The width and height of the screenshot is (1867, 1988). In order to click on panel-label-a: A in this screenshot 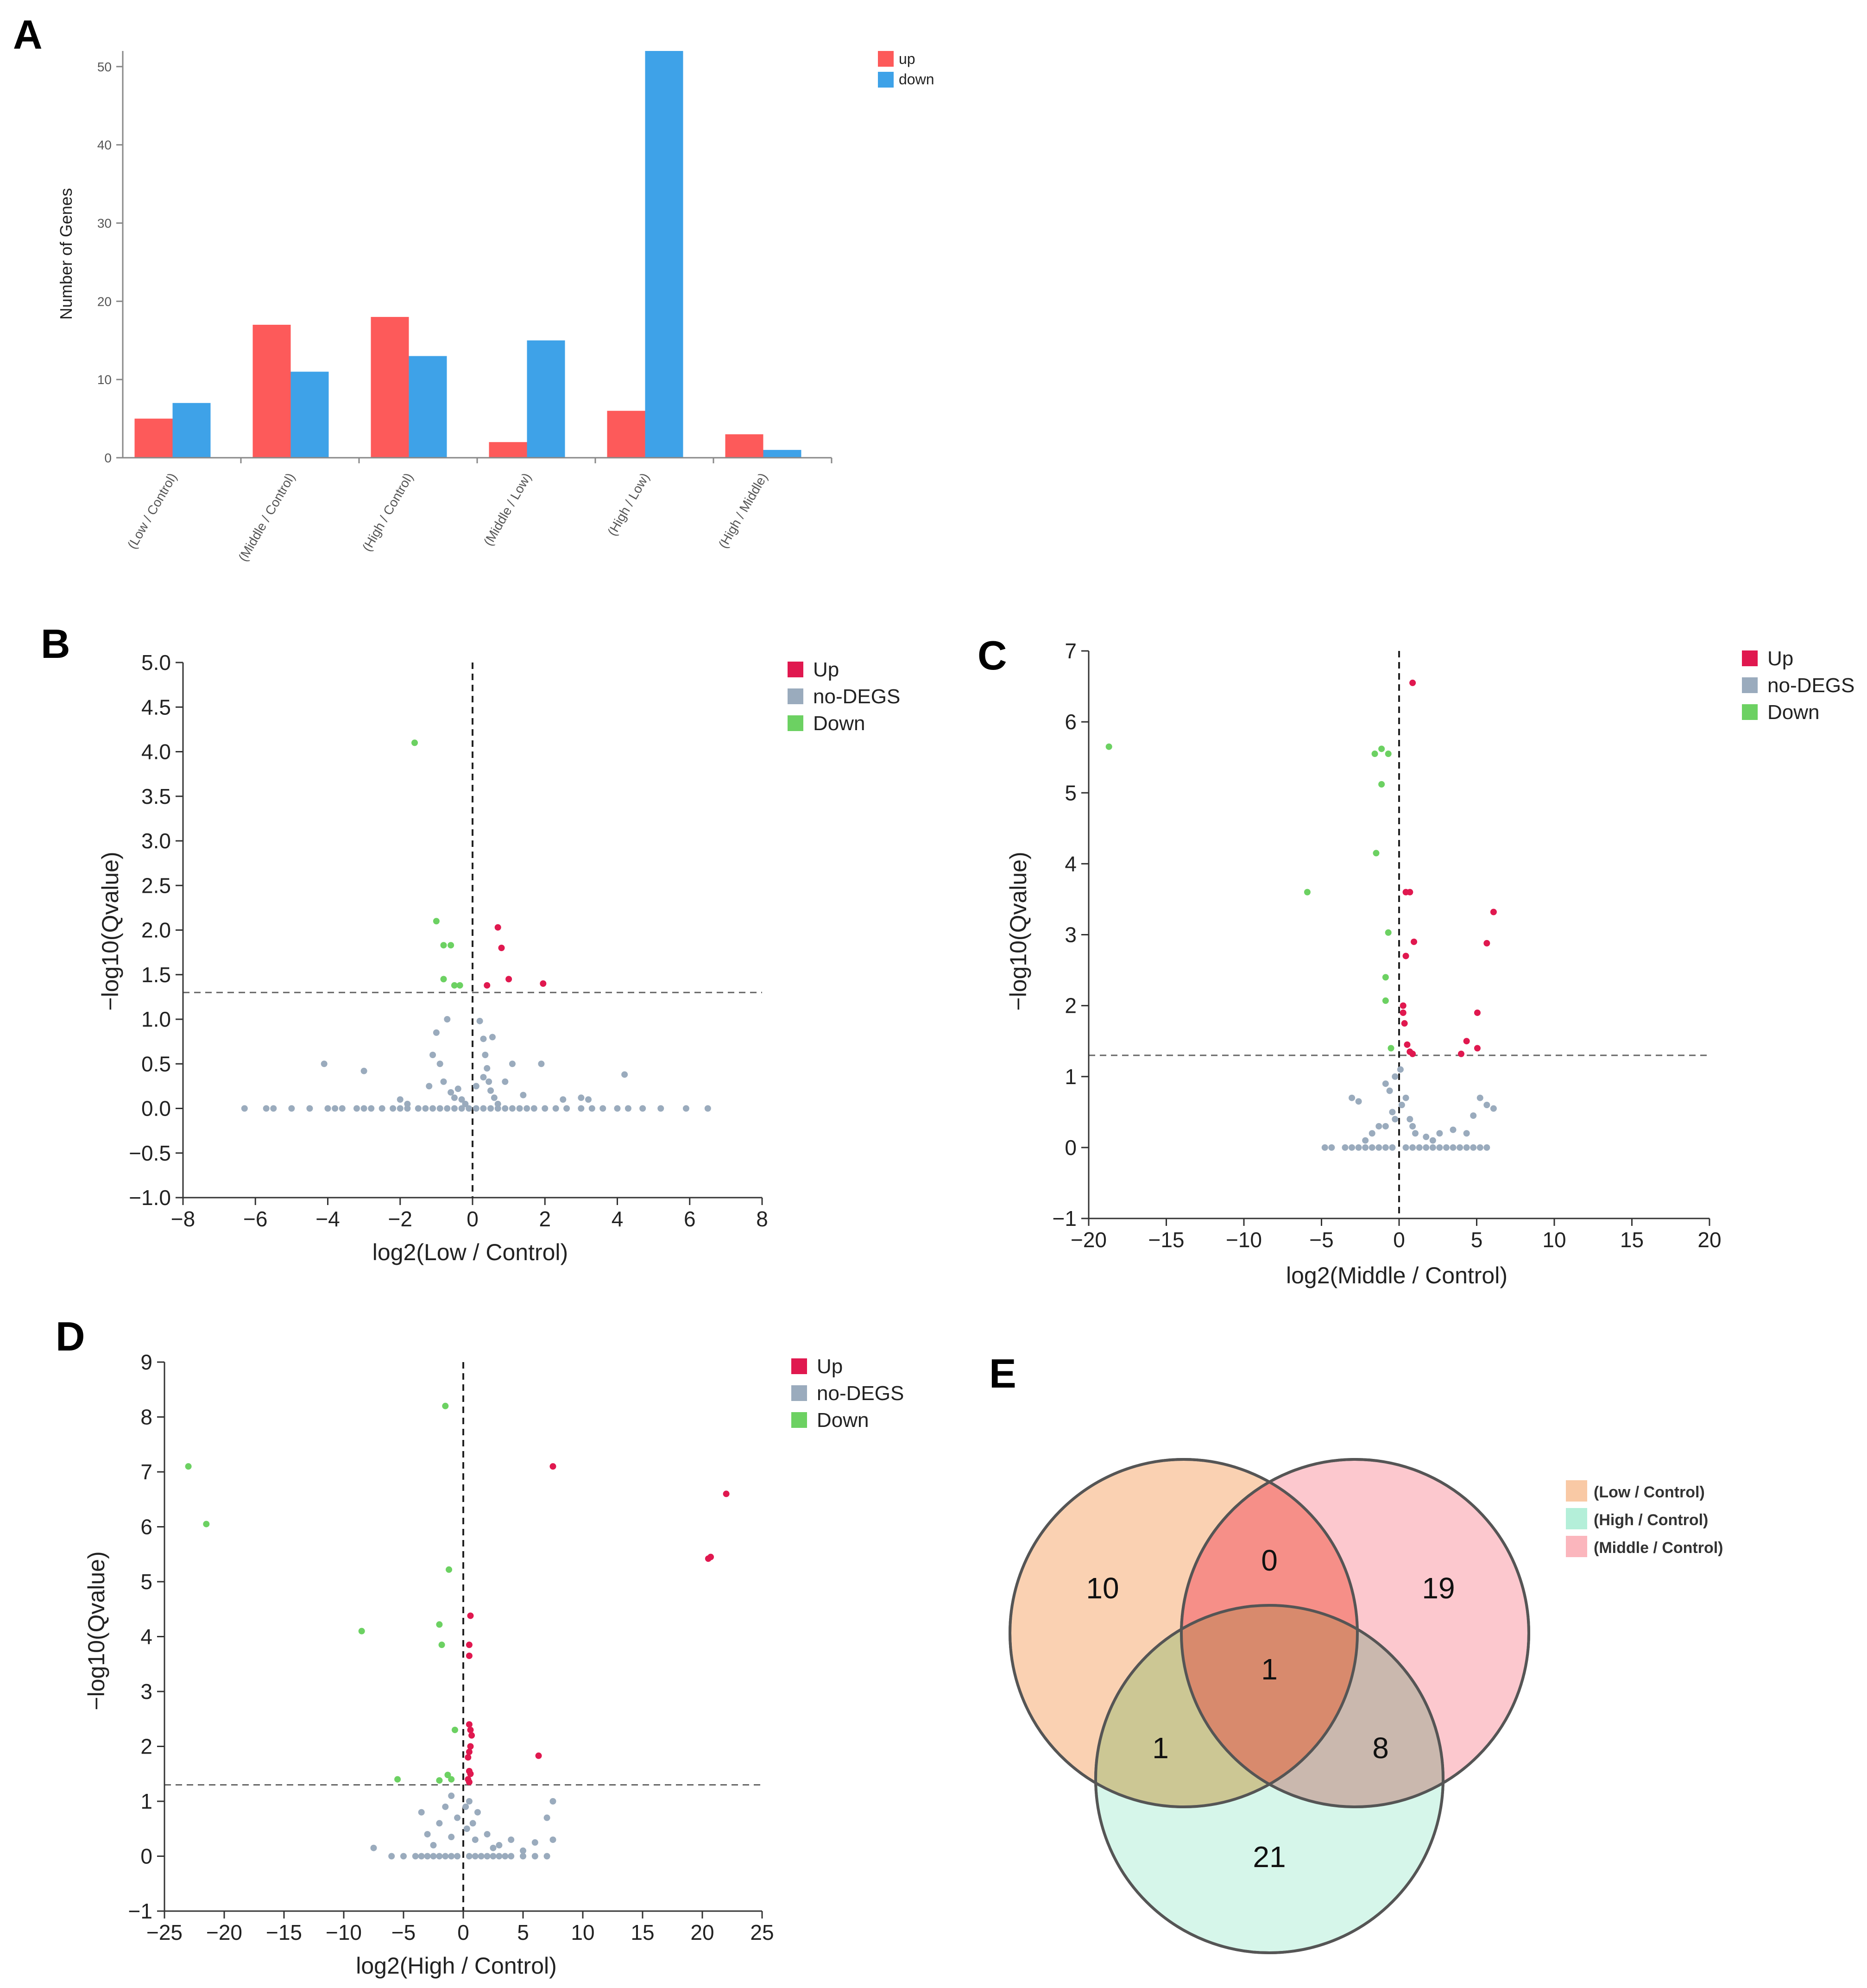, I will do `click(28, 34)`.